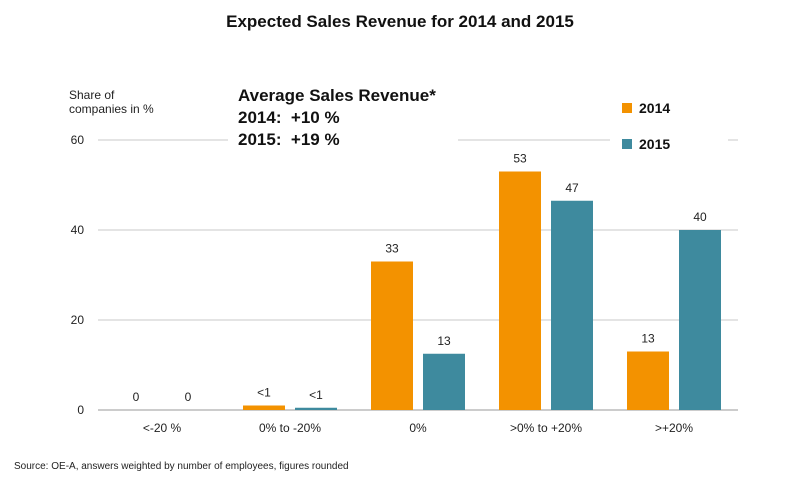 This screenshot has height=483, width=800. What do you see at coordinates (337, 95) in the screenshot?
I see `annotation-heading: Average Sales Revenue*` at bounding box center [337, 95].